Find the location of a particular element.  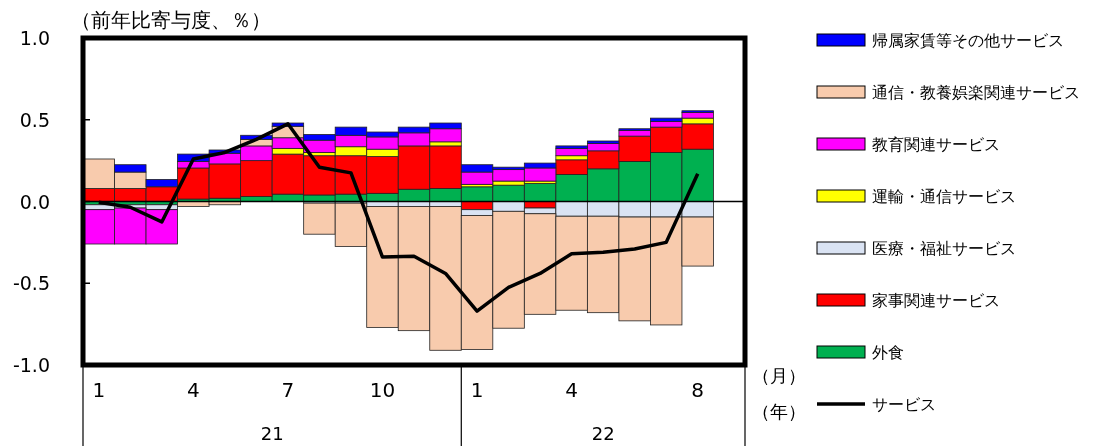

y-tick-label: 1.0 is located at coordinates (34, 38).